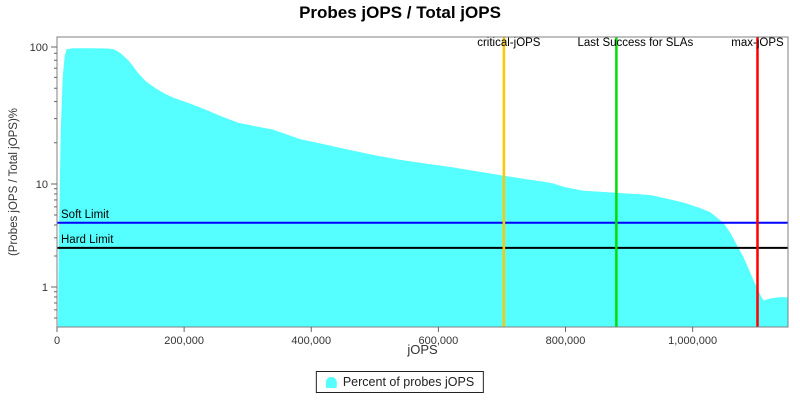 The width and height of the screenshot is (800, 400). What do you see at coordinates (400, 12) in the screenshot?
I see `chart-title: Probes jOPS / Total jOPS` at bounding box center [400, 12].